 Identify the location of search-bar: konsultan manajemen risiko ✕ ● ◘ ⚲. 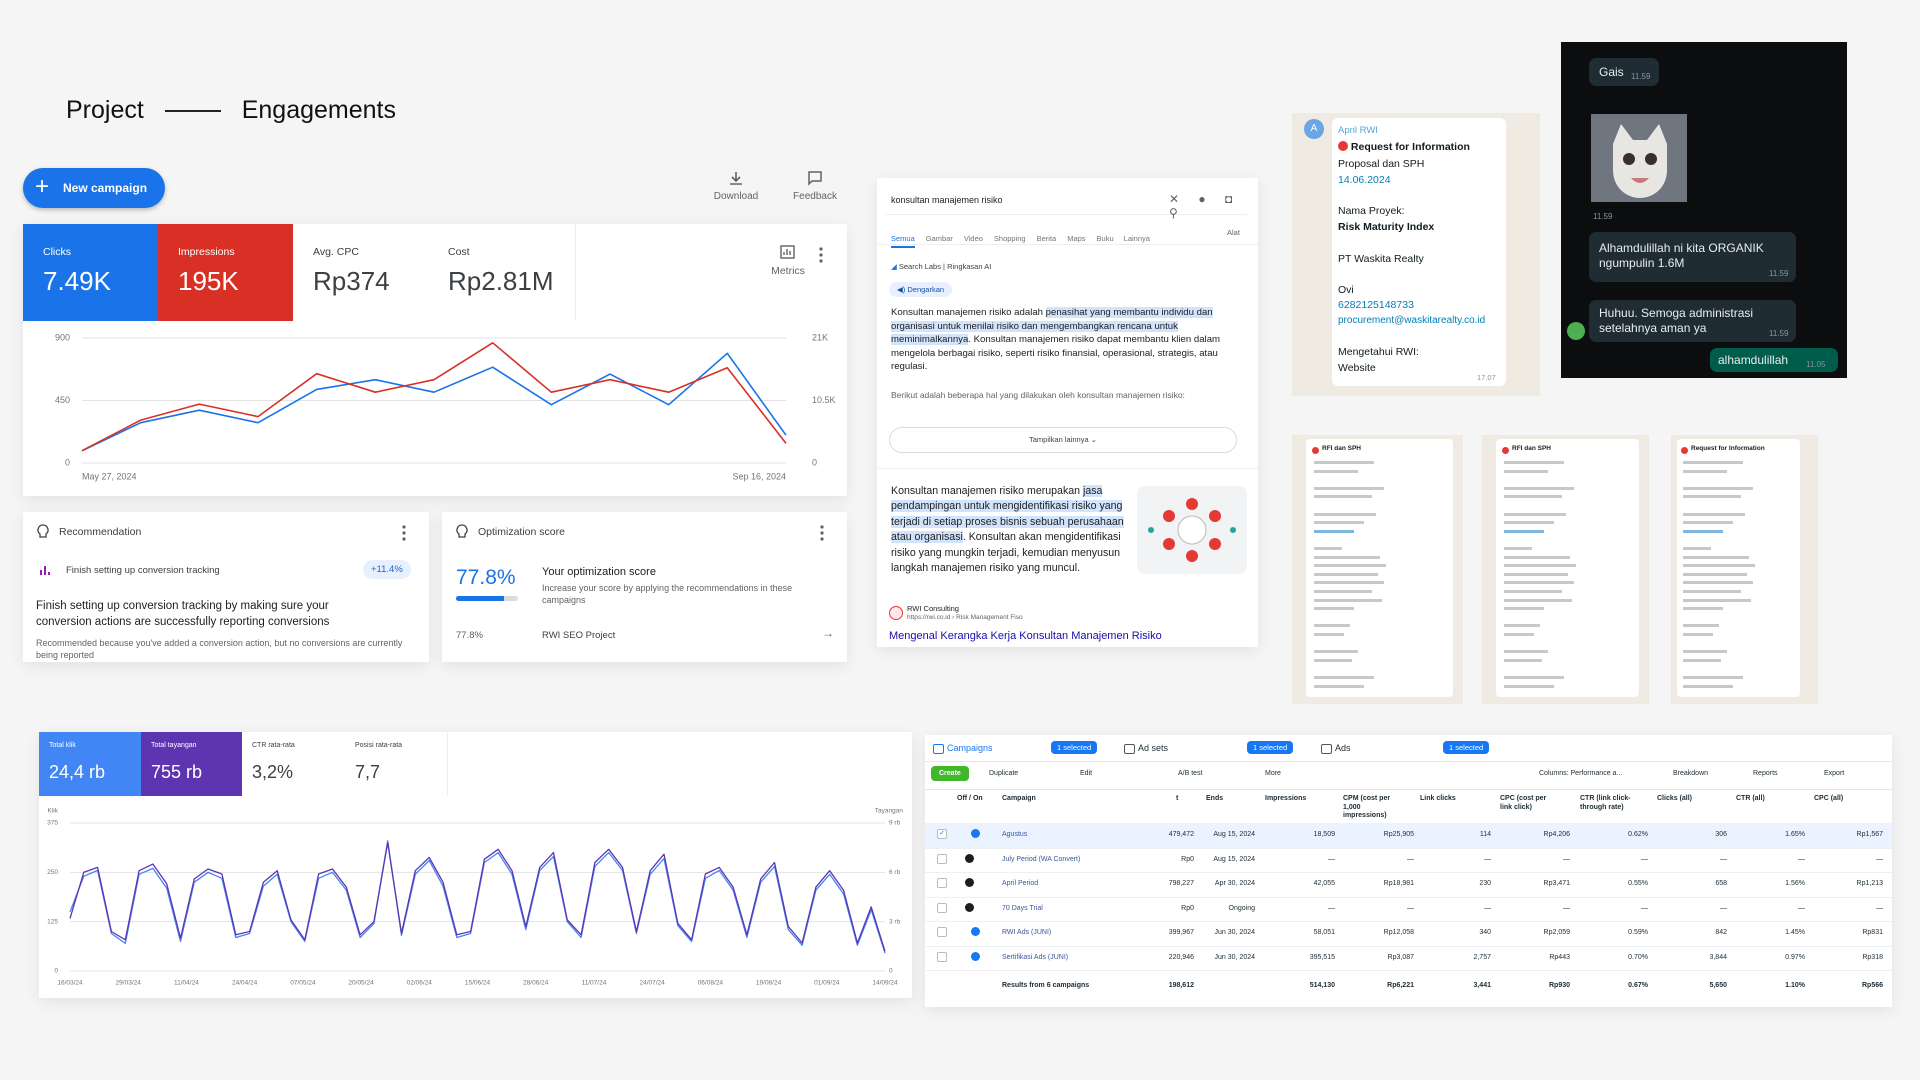
(1066, 203).